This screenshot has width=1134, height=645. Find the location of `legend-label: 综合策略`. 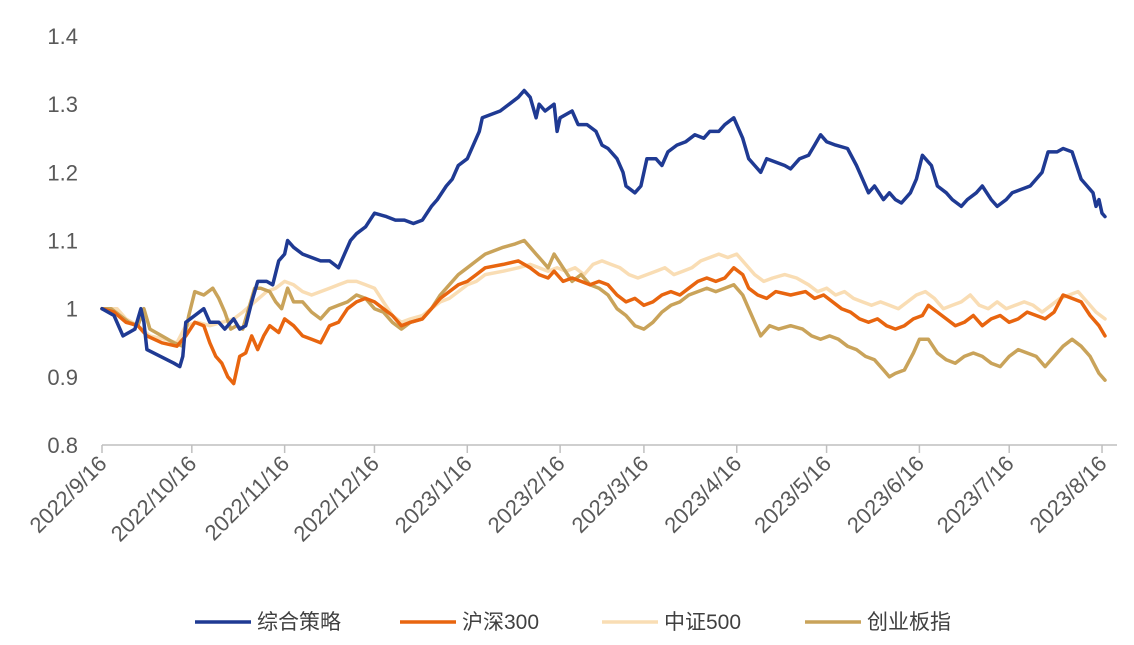

legend-label: 综合策略 is located at coordinates (299, 622).